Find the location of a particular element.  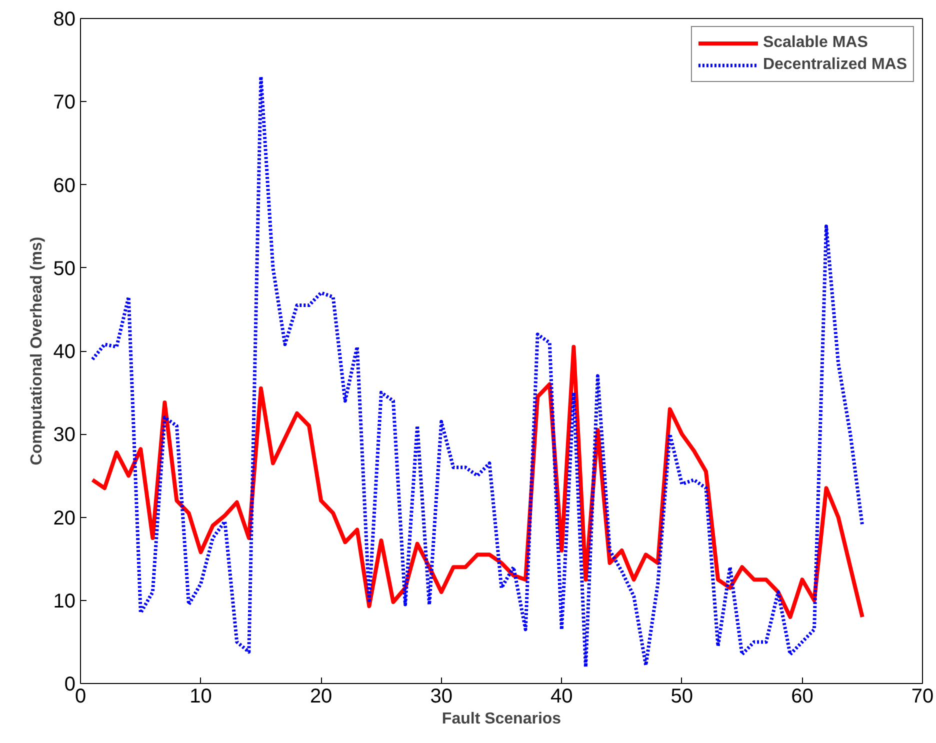

x-tick-label: 70 is located at coordinates (922, 697).